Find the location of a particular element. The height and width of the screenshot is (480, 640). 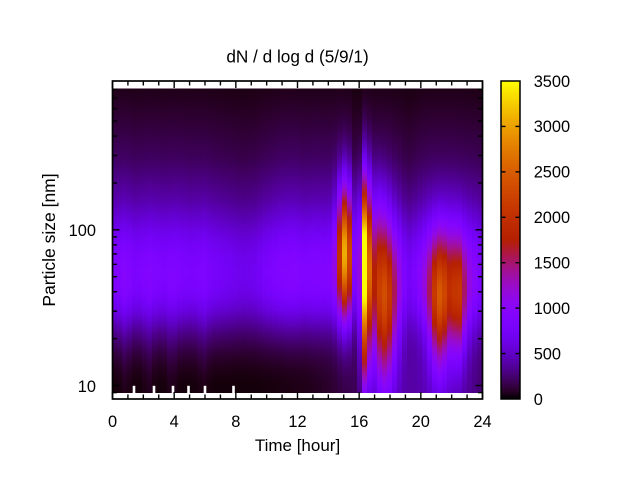

svg-text: 12 is located at coordinates (297, 422).